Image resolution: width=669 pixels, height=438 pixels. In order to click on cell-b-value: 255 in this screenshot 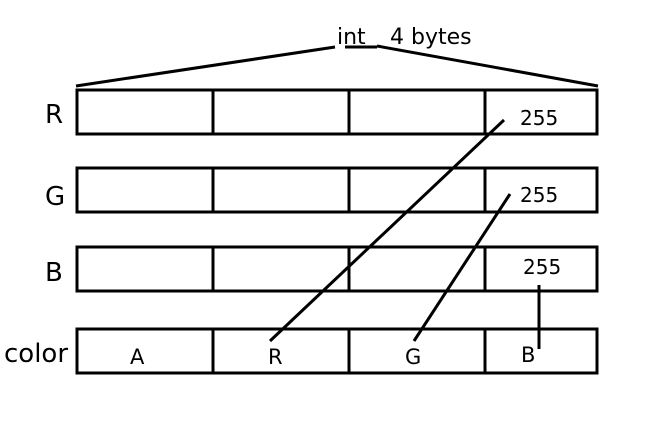, I will do `click(542, 267)`.